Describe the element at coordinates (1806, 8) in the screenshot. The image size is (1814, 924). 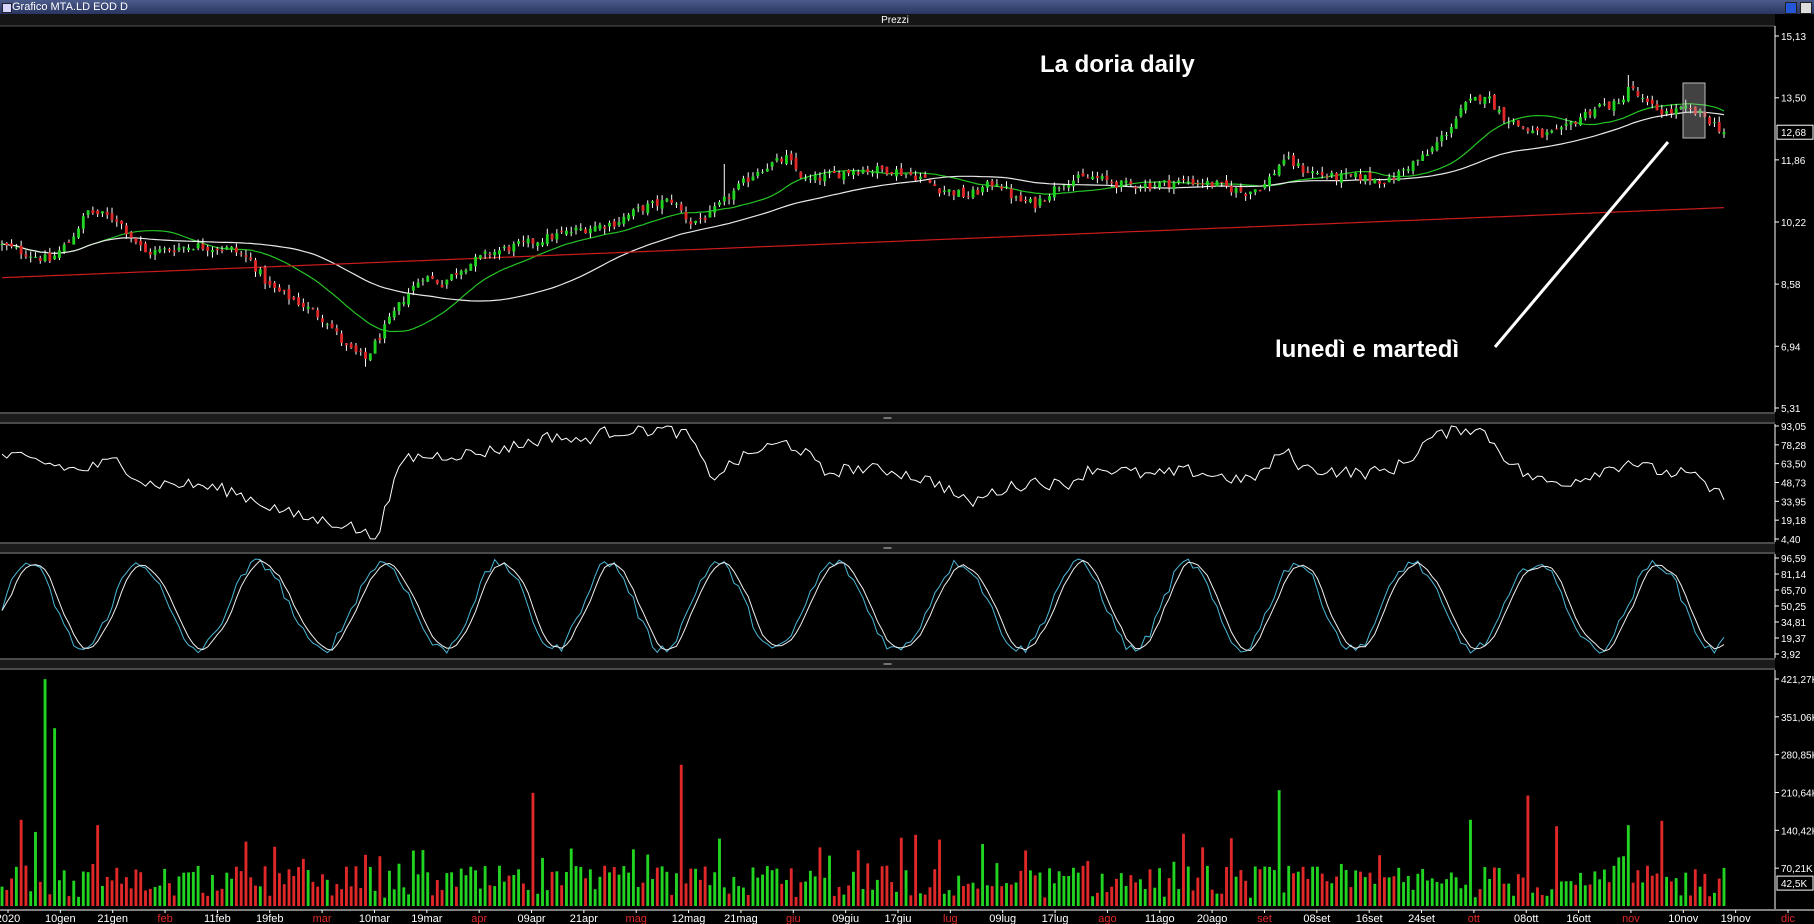
I see `close-button` at that location.